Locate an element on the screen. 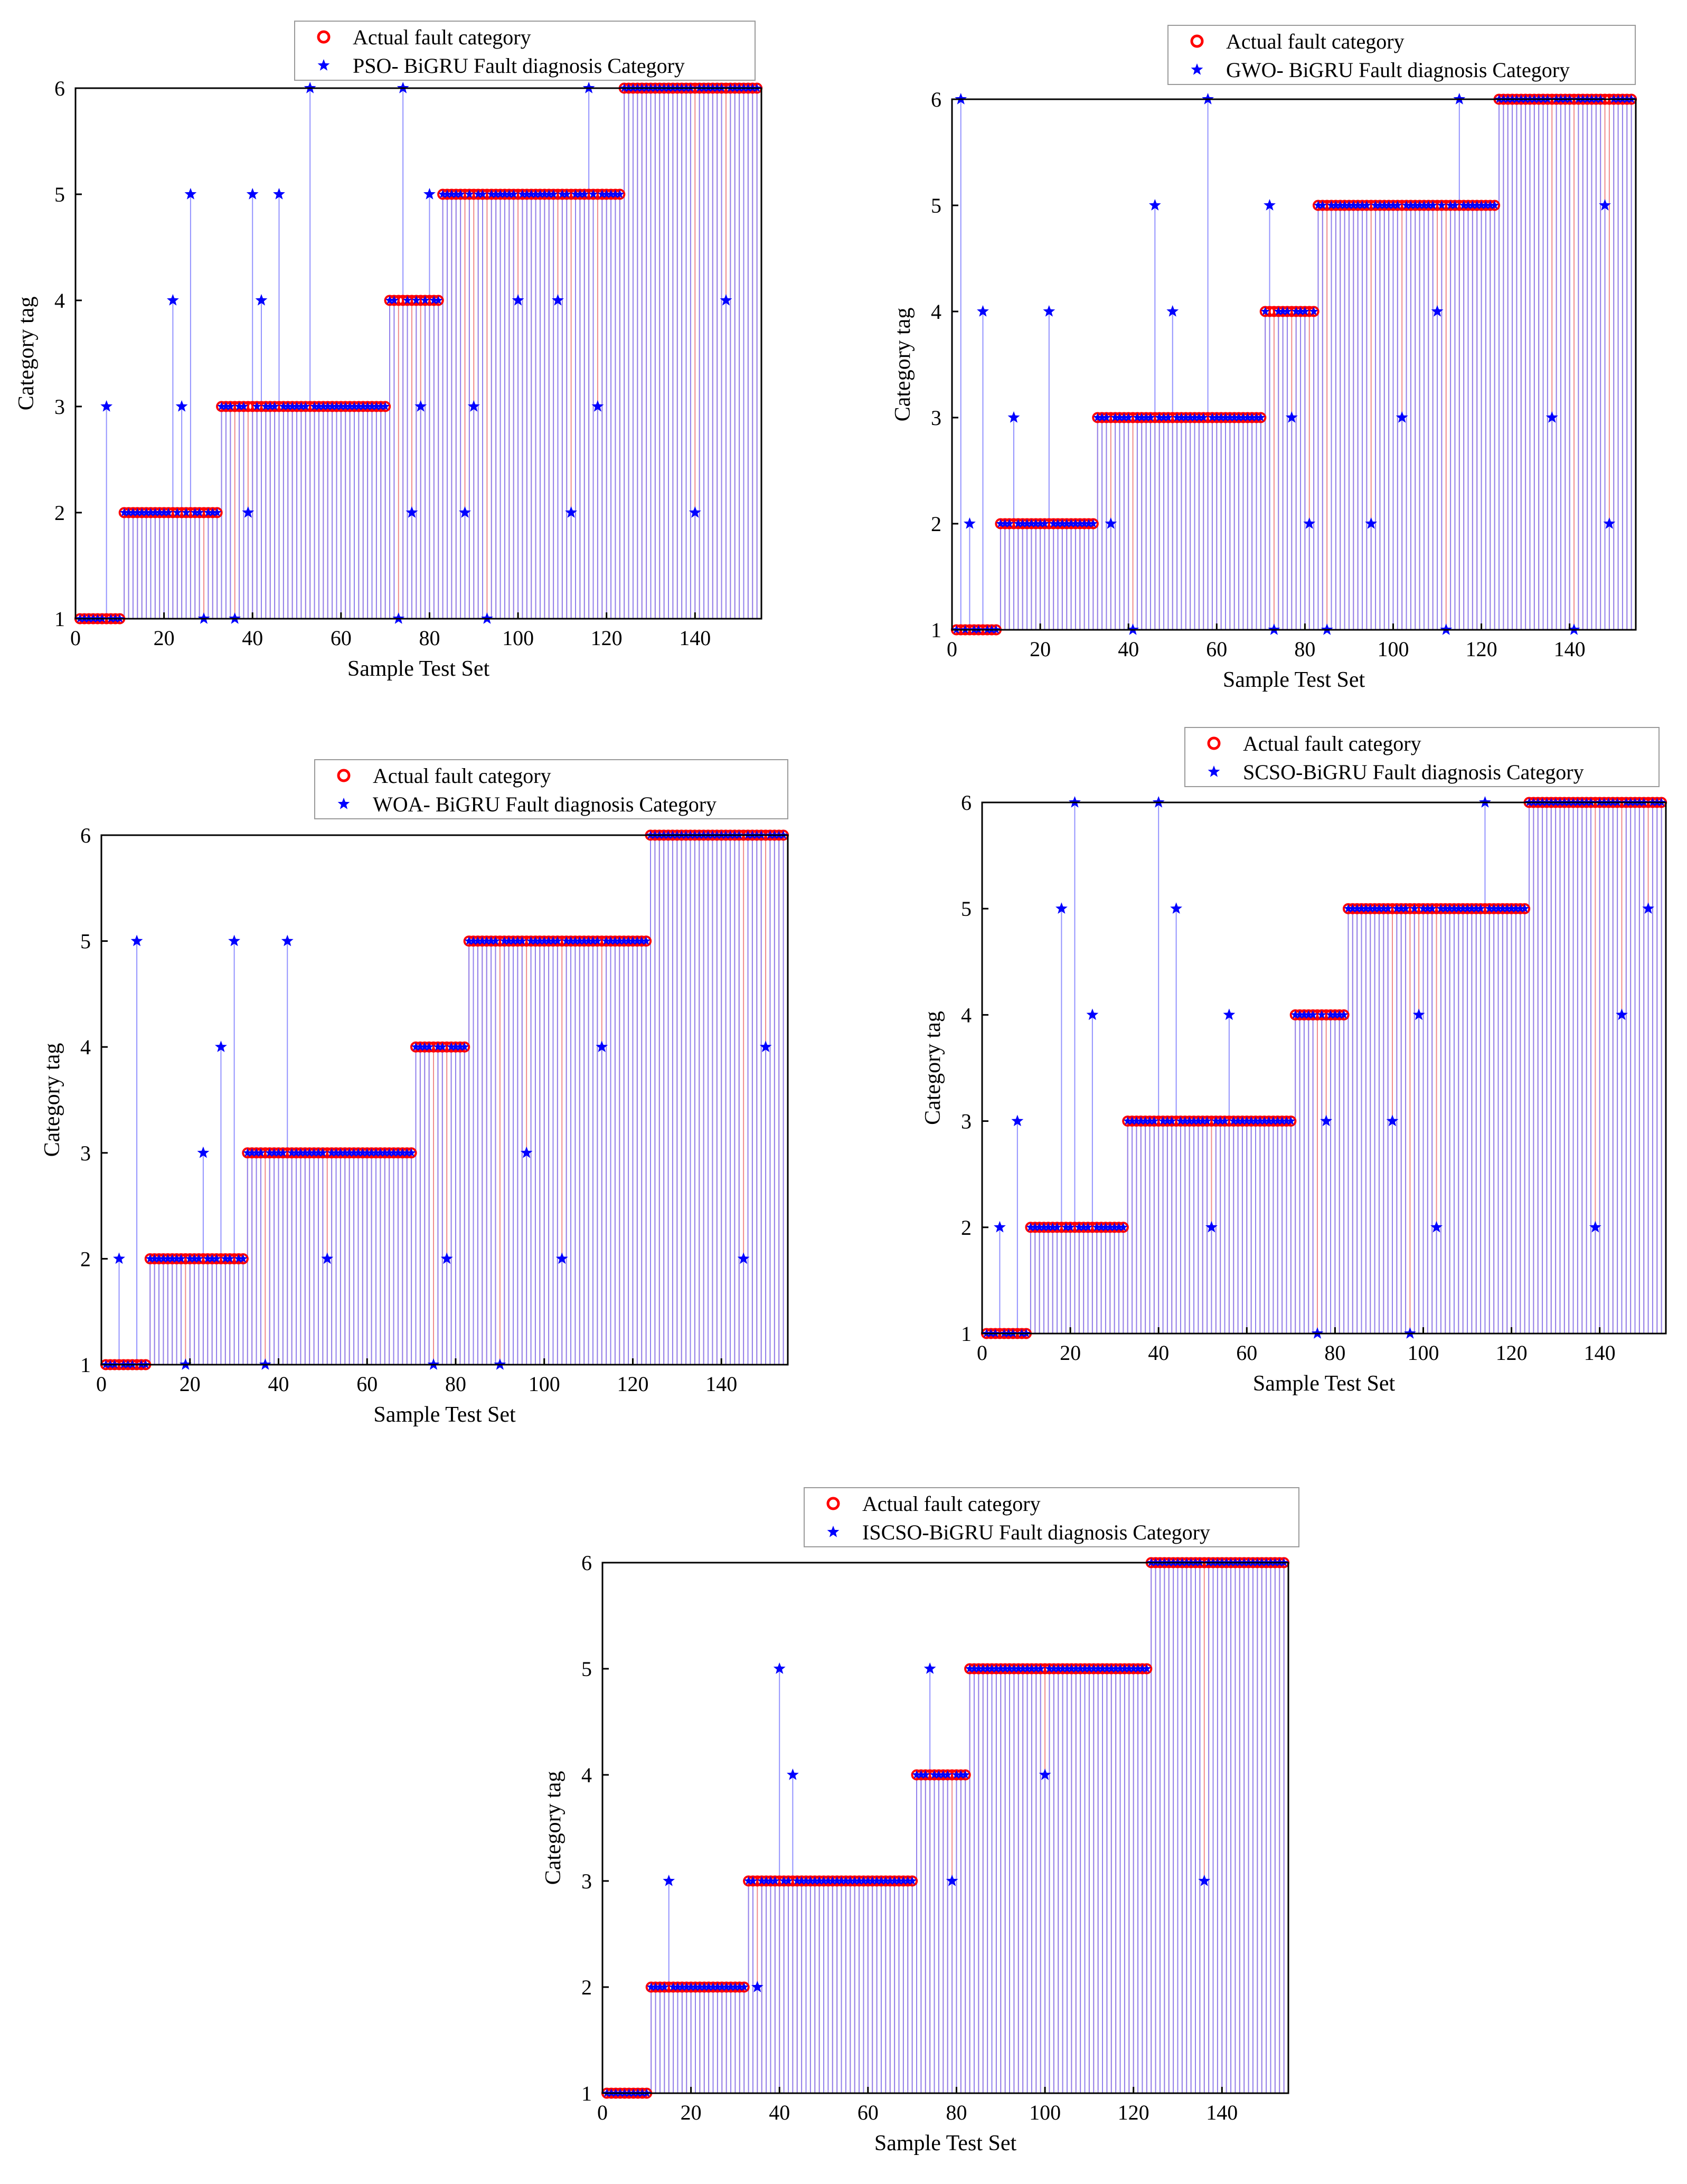 The height and width of the screenshot is (2184, 1687). x-tick-label: 60 is located at coordinates (367, 1384).